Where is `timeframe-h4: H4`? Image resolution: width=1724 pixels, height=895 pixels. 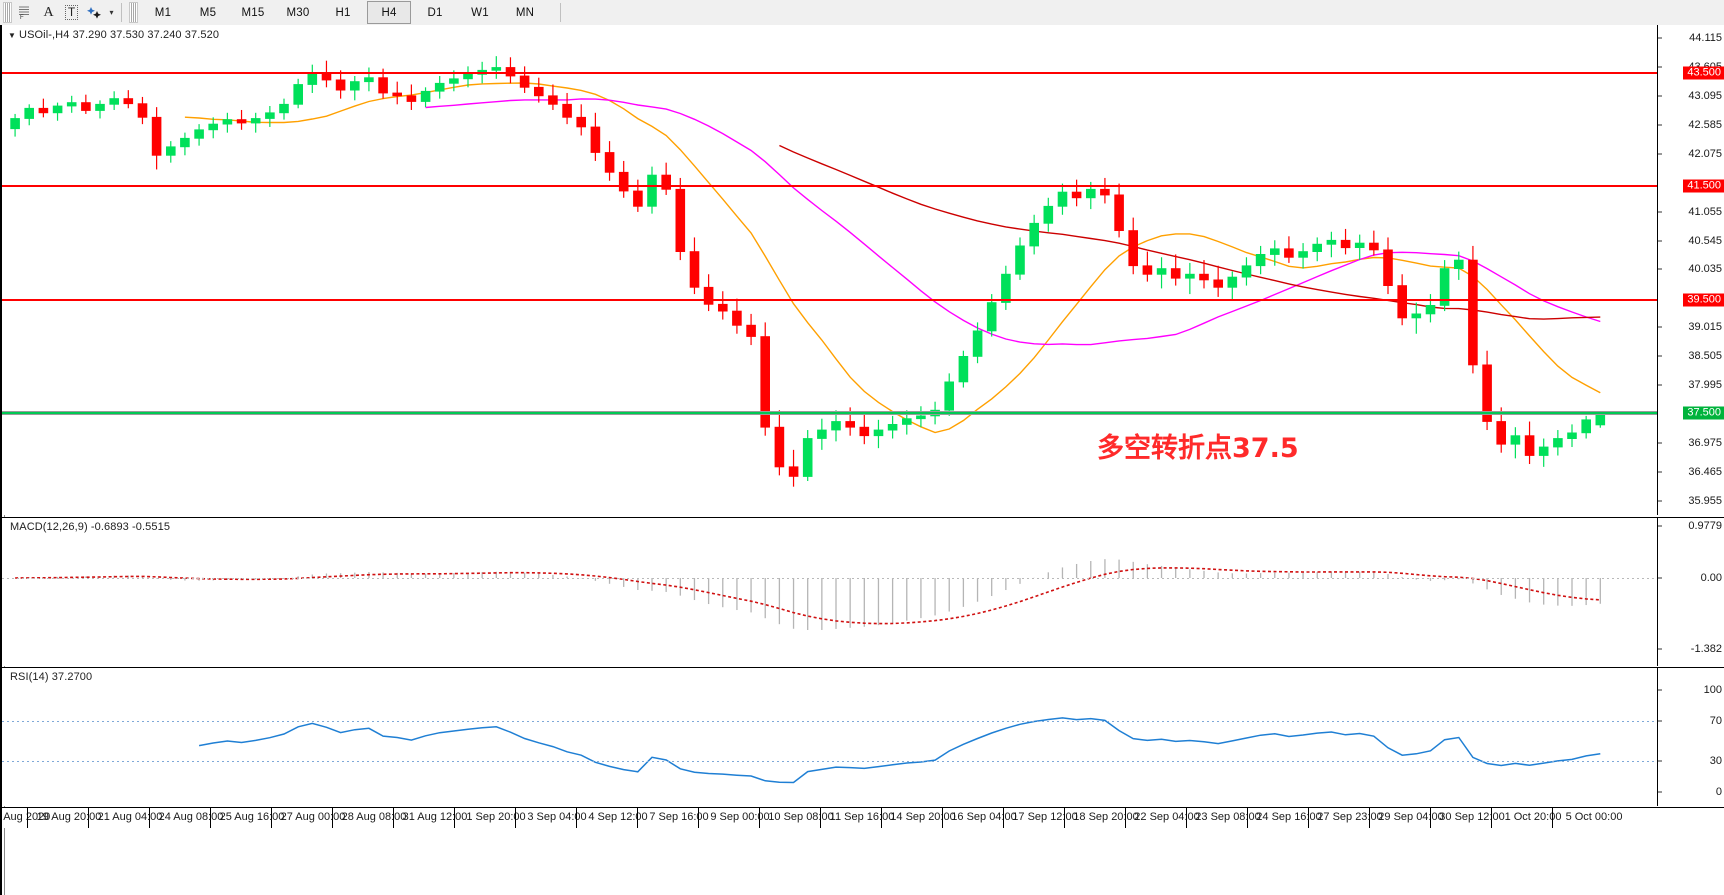
timeframe-h4: H4 is located at coordinates (389, 12).